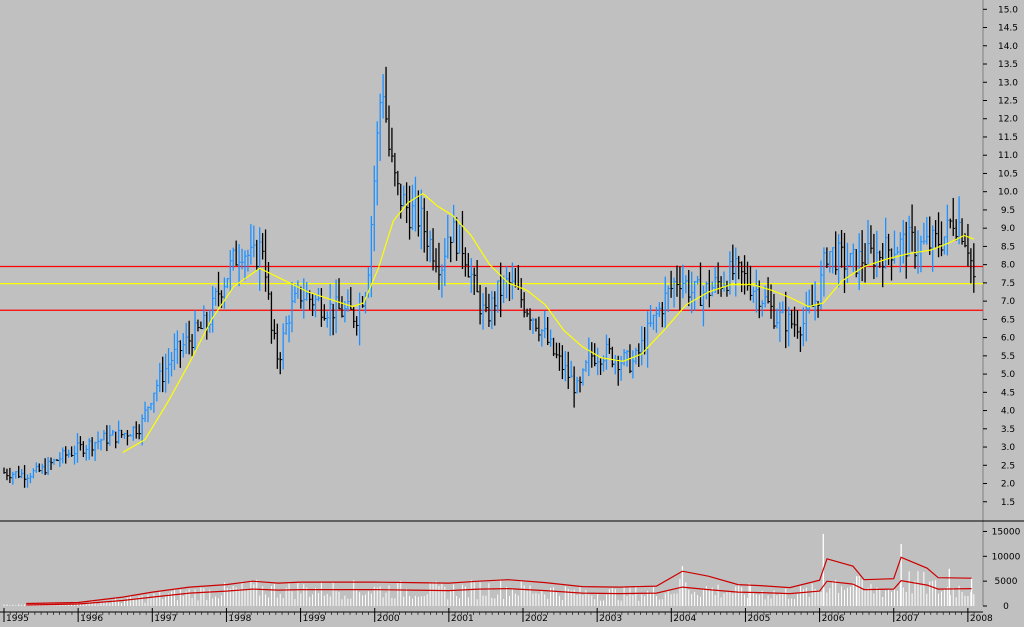 The width and height of the screenshot is (1024, 627). What do you see at coordinates (1006, 582) in the screenshot?
I see `volume-y-tick-label: 5000` at bounding box center [1006, 582].